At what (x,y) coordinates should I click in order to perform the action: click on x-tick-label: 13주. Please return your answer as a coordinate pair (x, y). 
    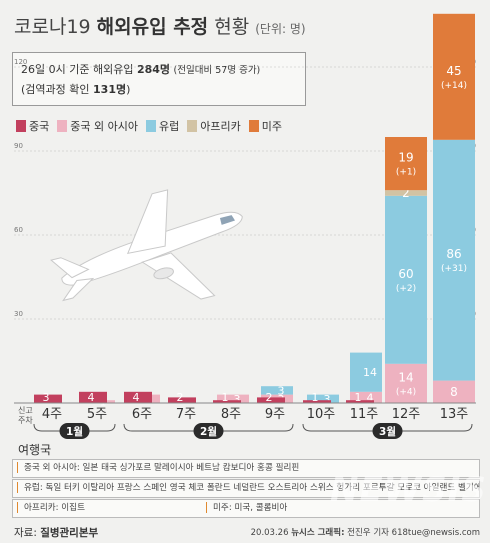
    Looking at the image, I should click on (454, 414).